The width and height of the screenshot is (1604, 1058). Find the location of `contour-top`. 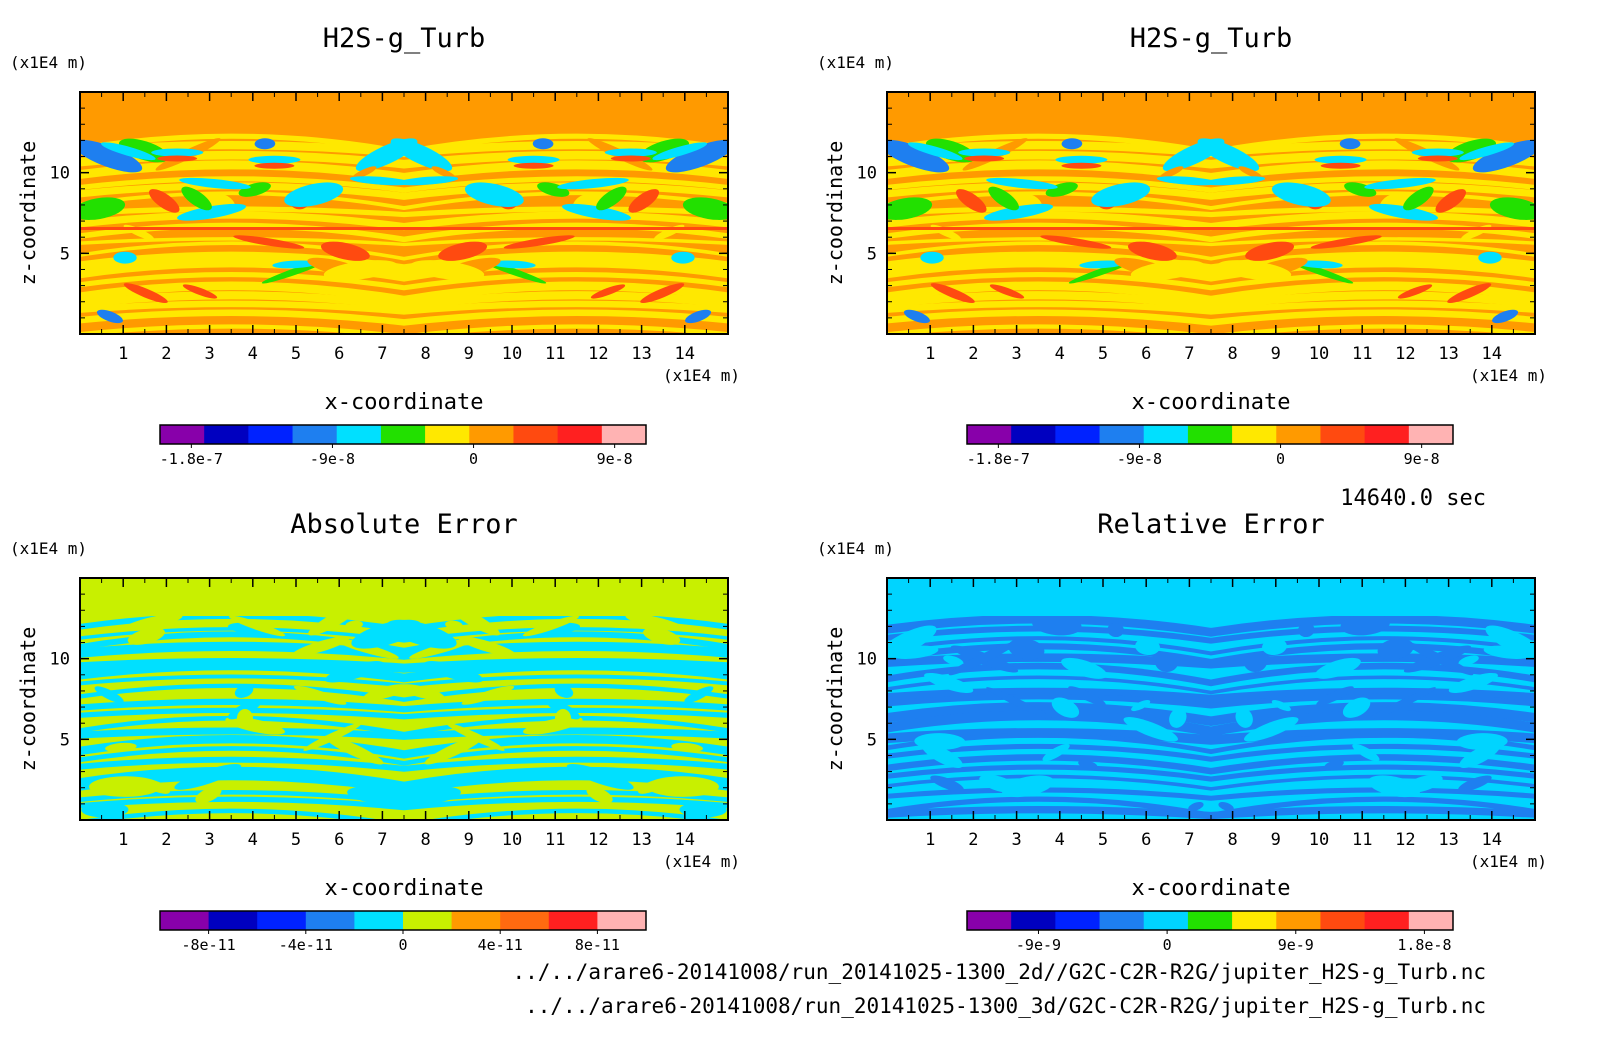

contour-top is located at coordinates (404, 112).